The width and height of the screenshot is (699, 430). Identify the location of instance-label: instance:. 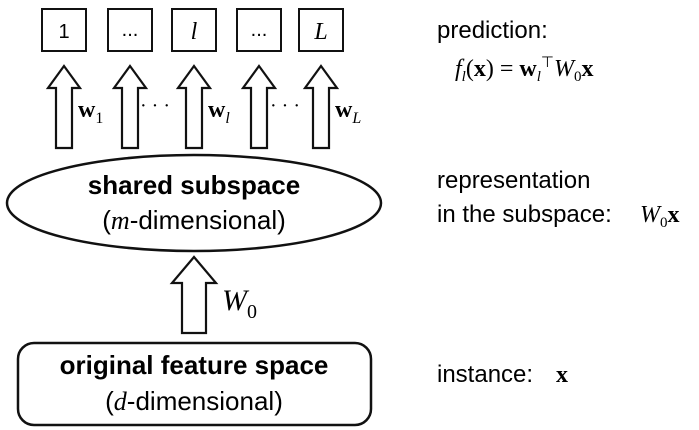
(485, 374).